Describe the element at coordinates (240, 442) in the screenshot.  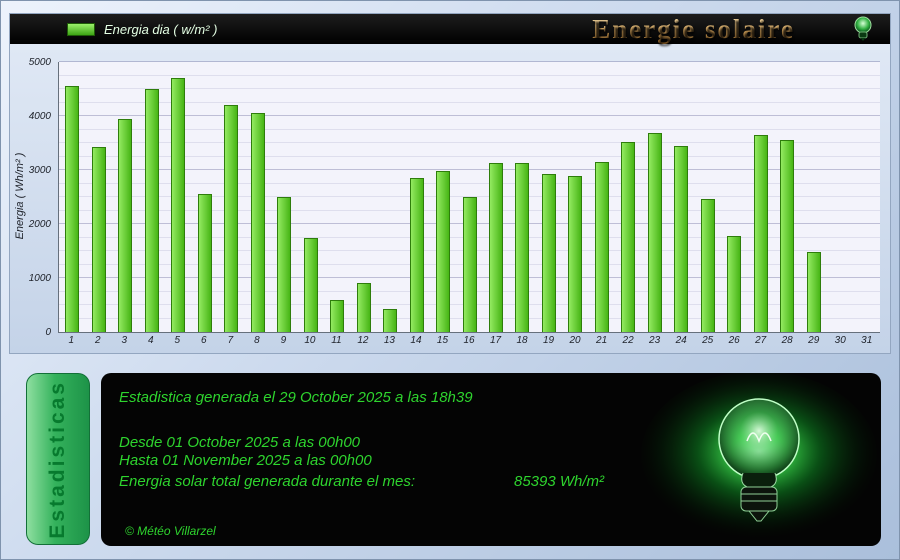
I see `stats-from-line: Desde 01 October 2025 a las 00h00` at that location.